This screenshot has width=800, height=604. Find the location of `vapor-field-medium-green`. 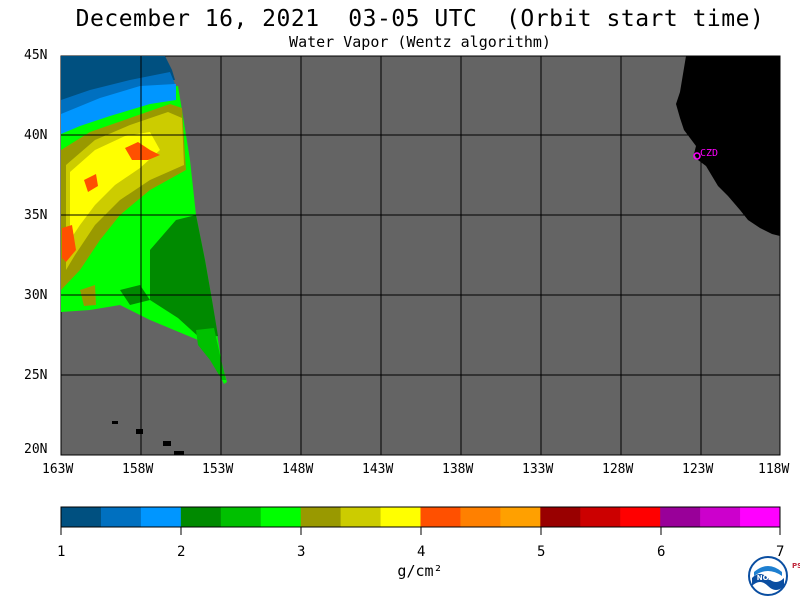

vapor-field-medium-green is located at coordinates (211, 354).